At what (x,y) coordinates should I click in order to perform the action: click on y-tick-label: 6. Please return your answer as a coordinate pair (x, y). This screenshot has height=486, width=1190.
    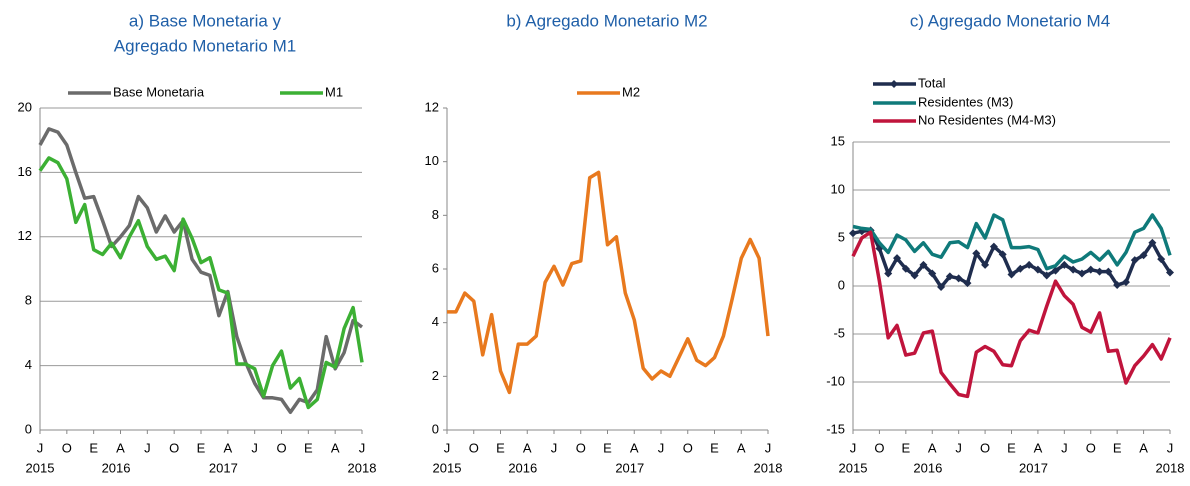
    Looking at the image, I should click on (435, 267).